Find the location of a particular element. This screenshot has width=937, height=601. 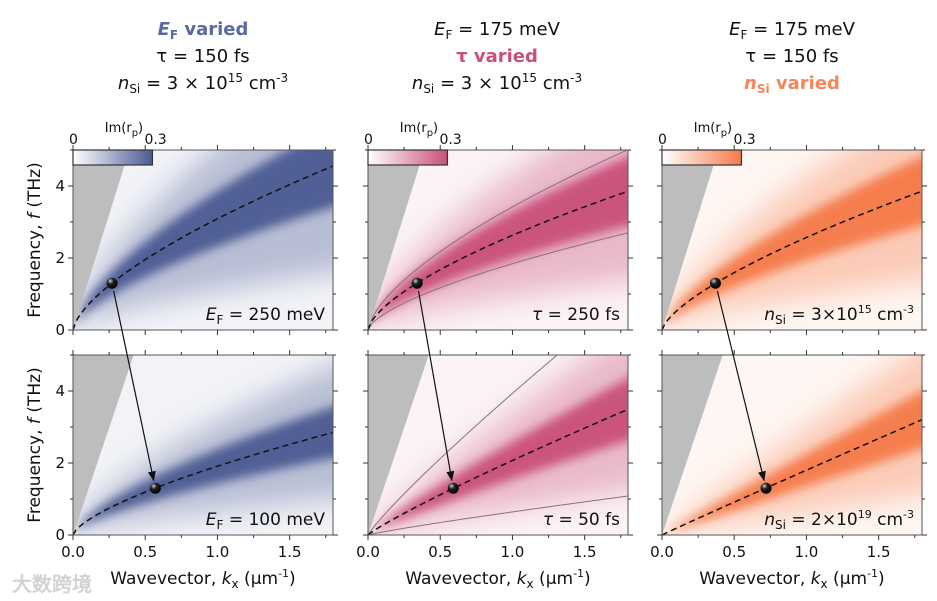

header-line-2: τ = 150 fs is located at coordinates (792, 56).